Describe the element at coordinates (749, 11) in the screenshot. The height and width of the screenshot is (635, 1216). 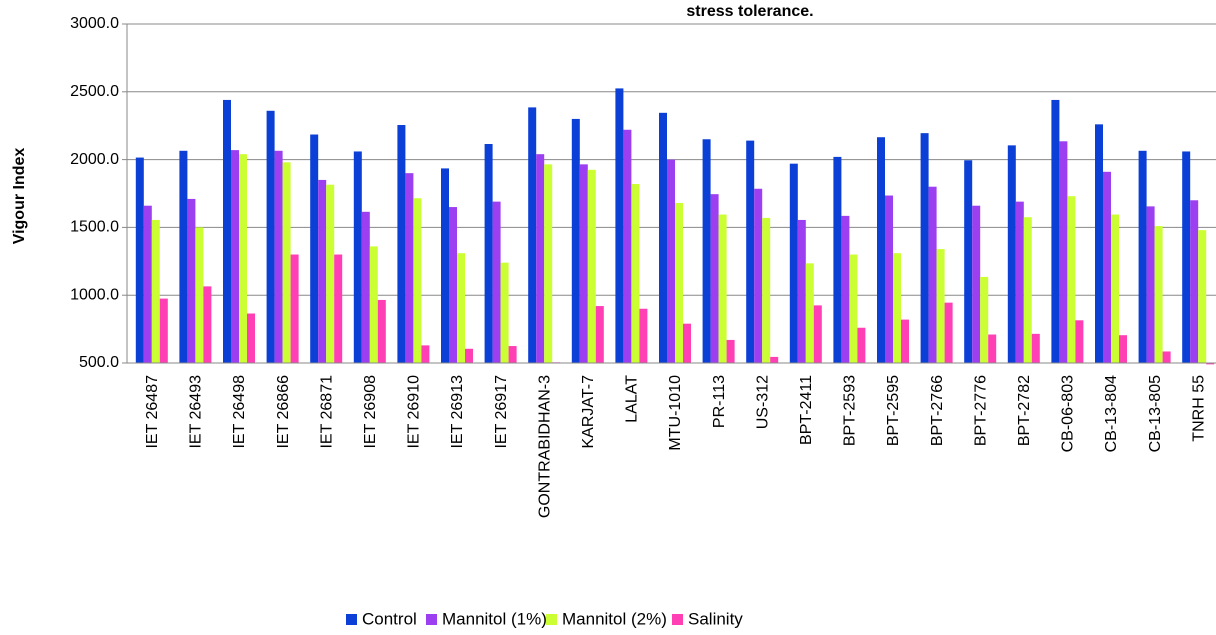
I see `chart-title: stress tolerance.` at that location.